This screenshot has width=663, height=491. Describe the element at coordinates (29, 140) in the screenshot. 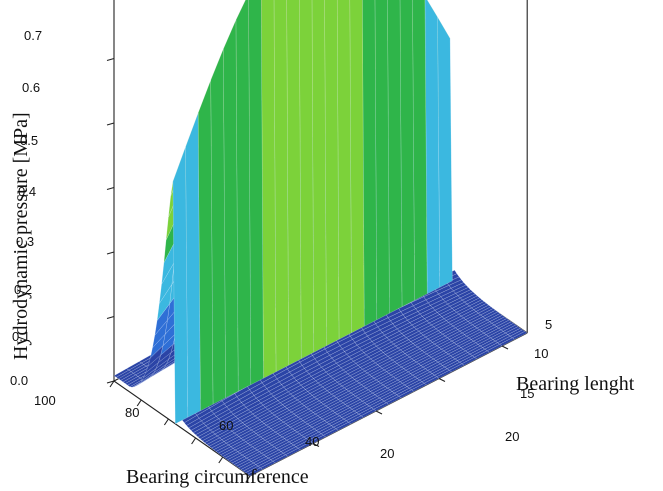

I see `z-tick-label: 0.5` at that location.